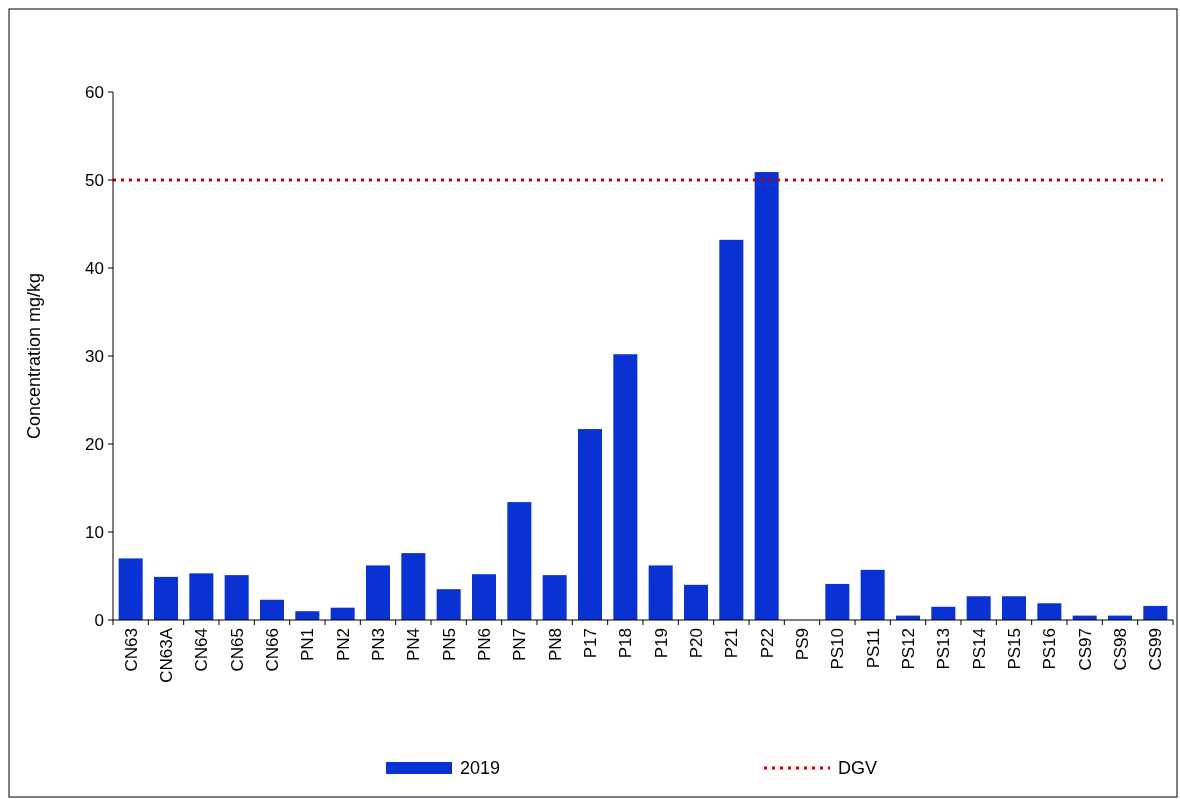 The image size is (1180, 799). Describe the element at coordinates (94, 444) in the screenshot. I see `y-tick-label: 20` at that location.